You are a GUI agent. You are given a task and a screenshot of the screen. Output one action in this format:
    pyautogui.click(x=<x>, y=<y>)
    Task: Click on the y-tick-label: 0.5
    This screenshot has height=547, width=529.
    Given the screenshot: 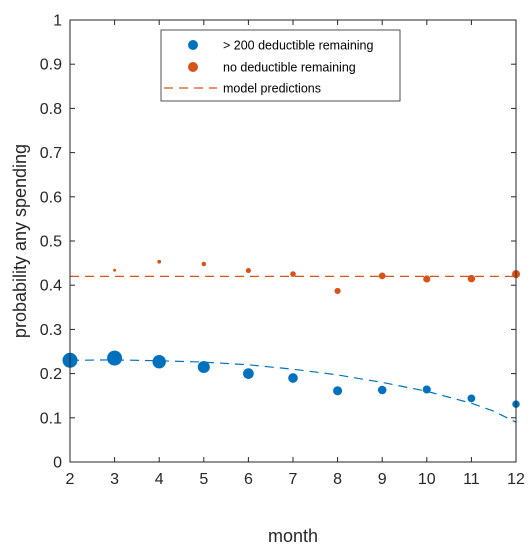 What is the action you would take?
    pyautogui.click(x=51, y=242)
    